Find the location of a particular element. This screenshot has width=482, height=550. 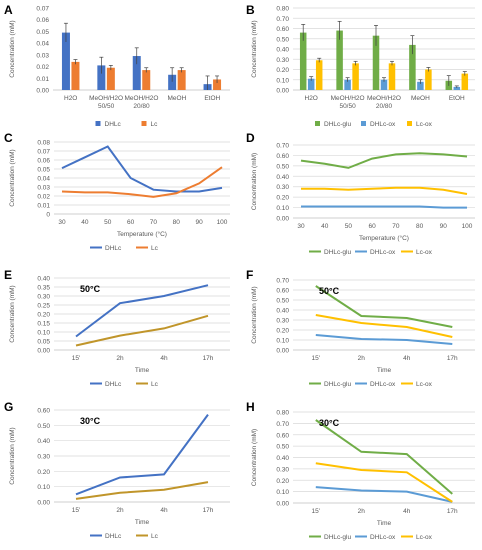

panel-label: C is located at coordinates (8, 138).